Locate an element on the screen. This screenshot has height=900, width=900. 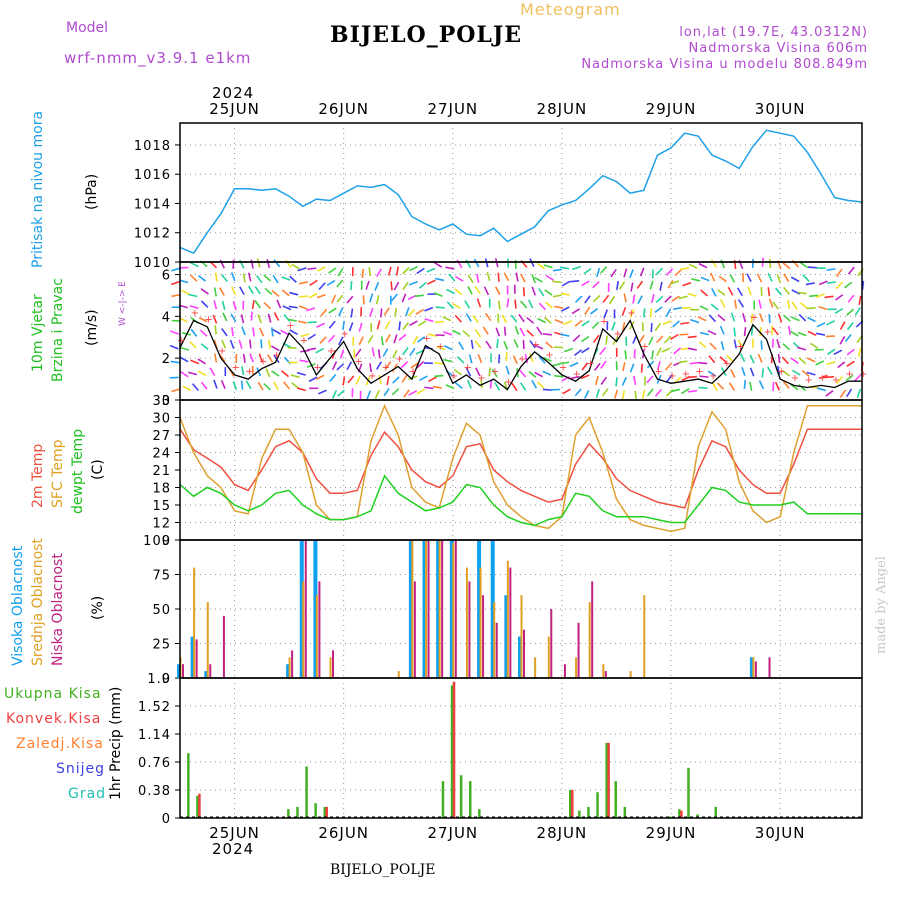
t2m-line is located at coordinates (520, 468).